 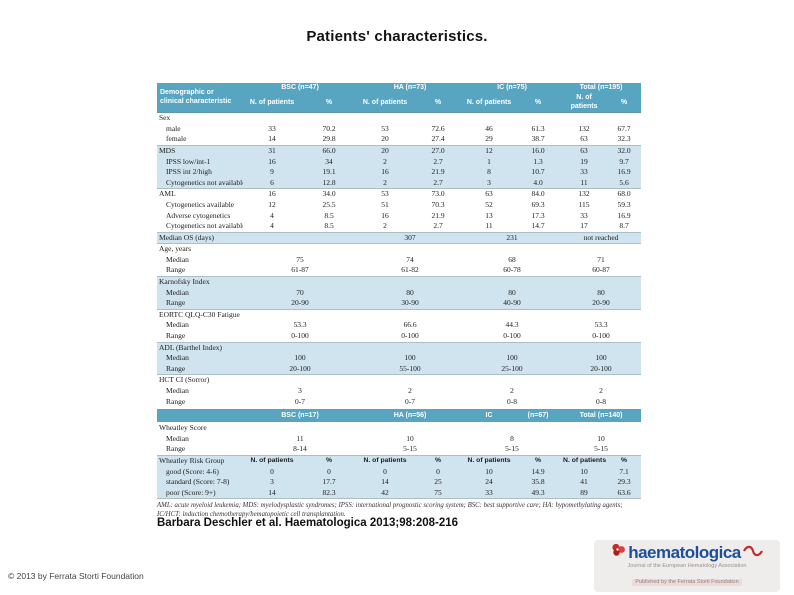 I want to click on cell: 24, so click(x=489, y=482).